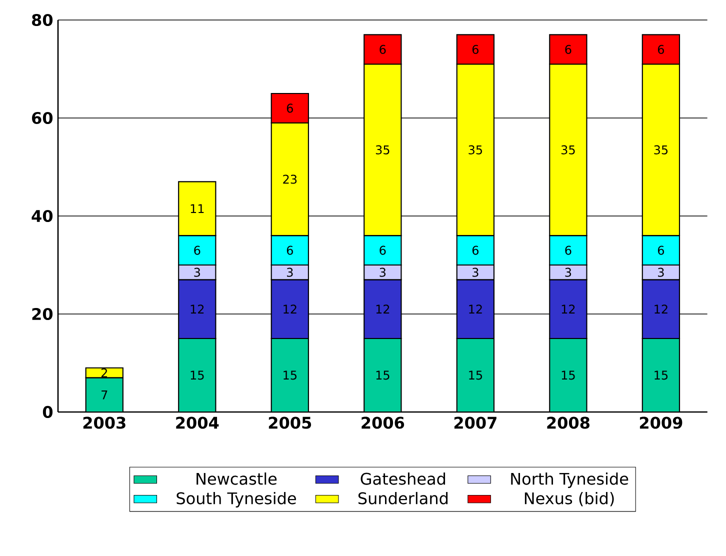 The image size is (726, 556). Describe the element at coordinates (569, 499) in the screenshot. I see `legend-label: Nexus (bid)` at that location.